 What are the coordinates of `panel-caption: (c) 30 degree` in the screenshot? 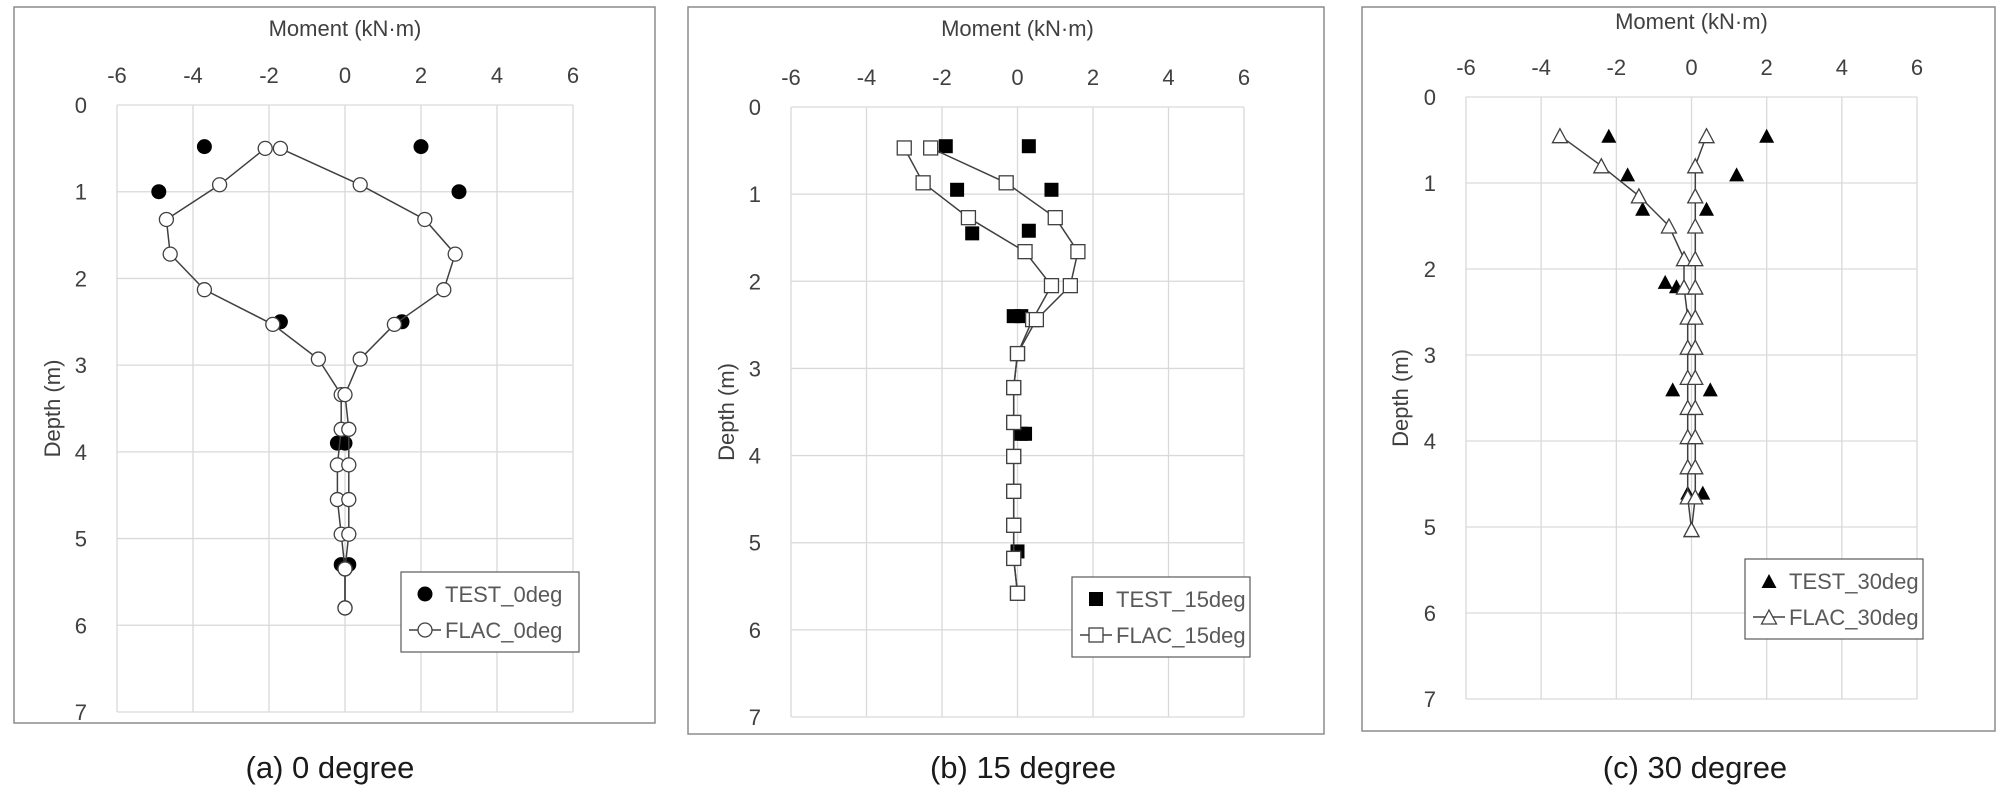 It's located at (1695, 767).